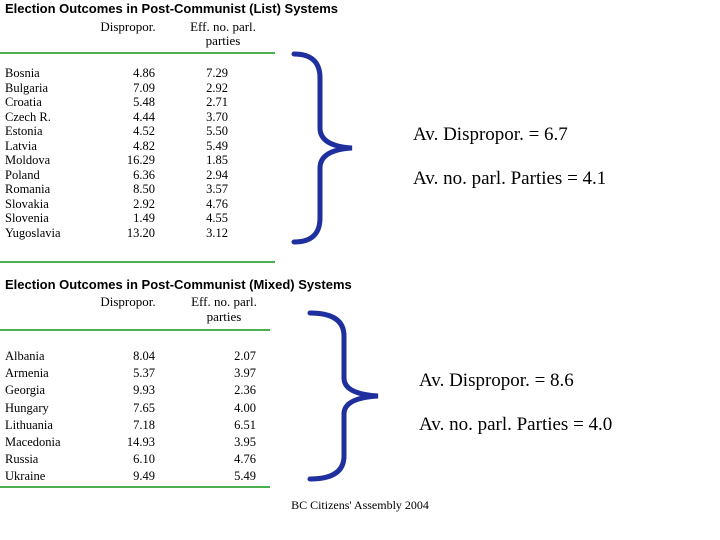 This screenshot has width=720, height=540. What do you see at coordinates (245, 424) in the screenshot?
I see `eff-parties-value: 6.51` at bounding box center [245, 424].